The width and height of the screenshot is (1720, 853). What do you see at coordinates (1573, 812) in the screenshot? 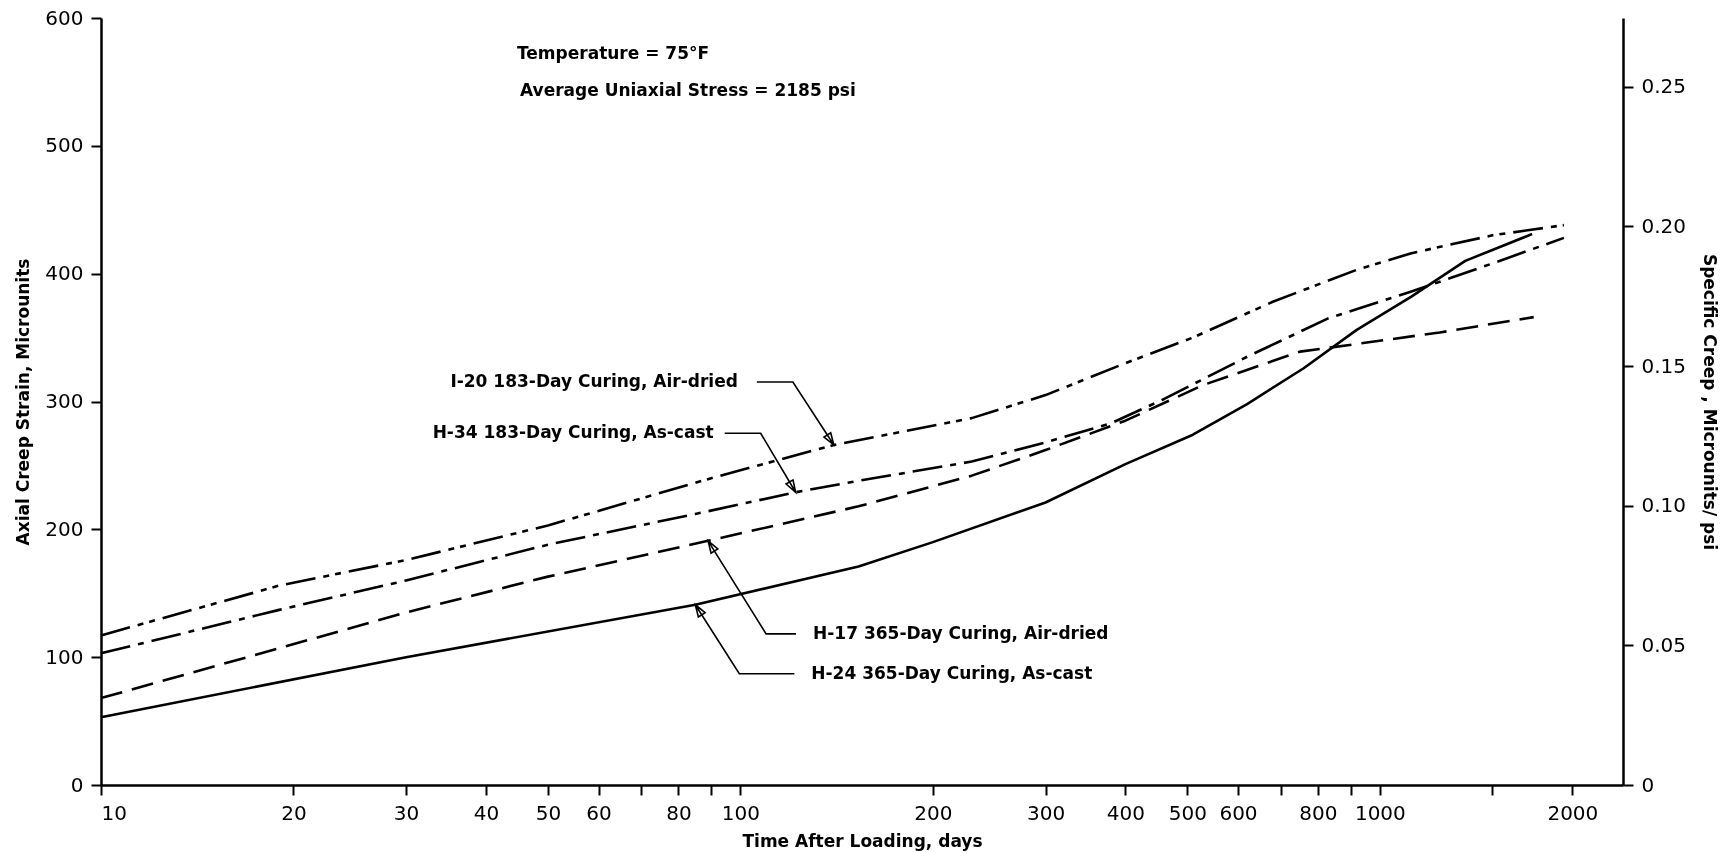
I see `x-tick-label: 2000` at bounding box center [1573, 812].